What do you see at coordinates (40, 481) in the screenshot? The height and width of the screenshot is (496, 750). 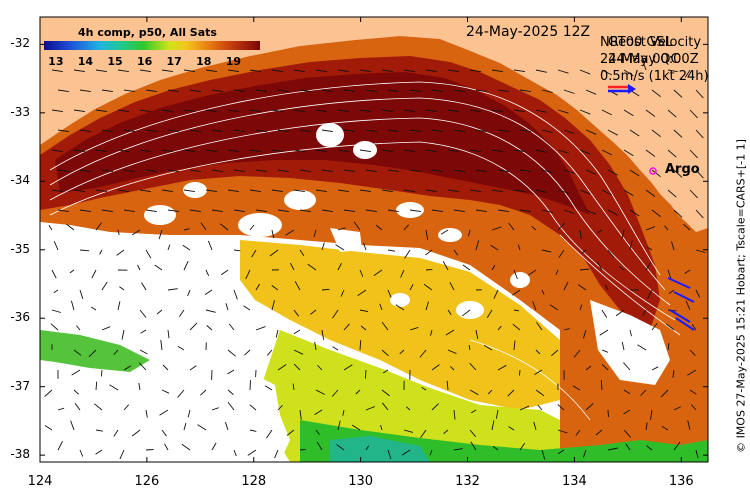 I see `lon-tick-label: 124` at bounding box center [40, 481].